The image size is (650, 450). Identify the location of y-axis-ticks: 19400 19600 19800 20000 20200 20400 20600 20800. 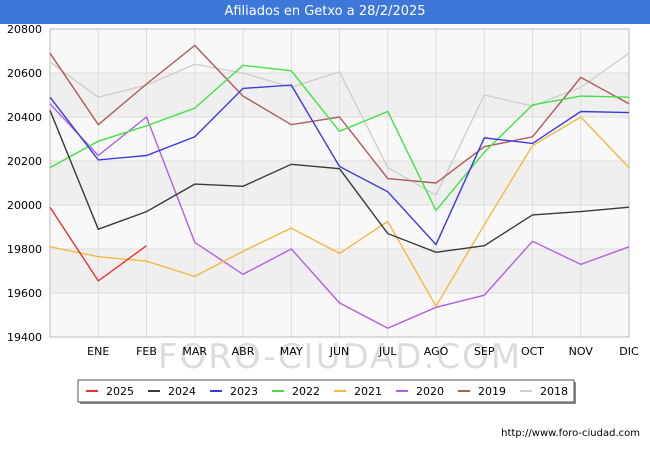
(24, 183).